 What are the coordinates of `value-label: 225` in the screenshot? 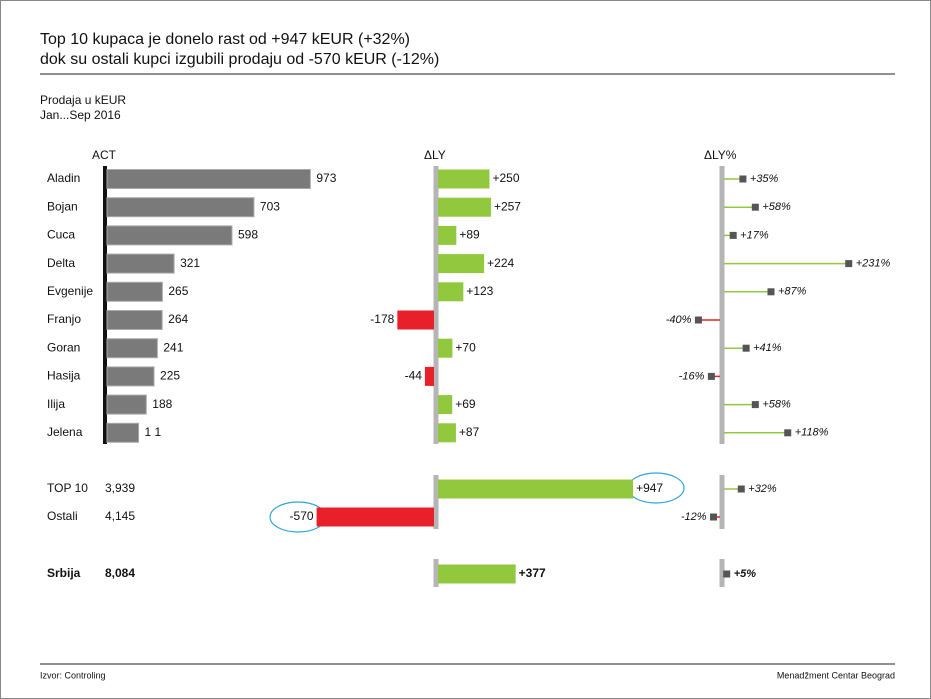 It's located at (170, 376).